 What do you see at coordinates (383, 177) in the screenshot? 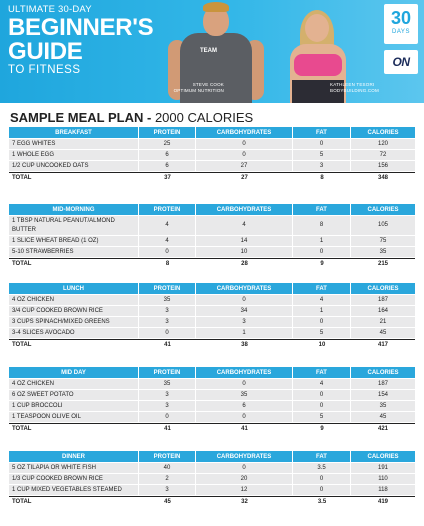
I see `total-calories: 348` at bounding box center [383, 177].